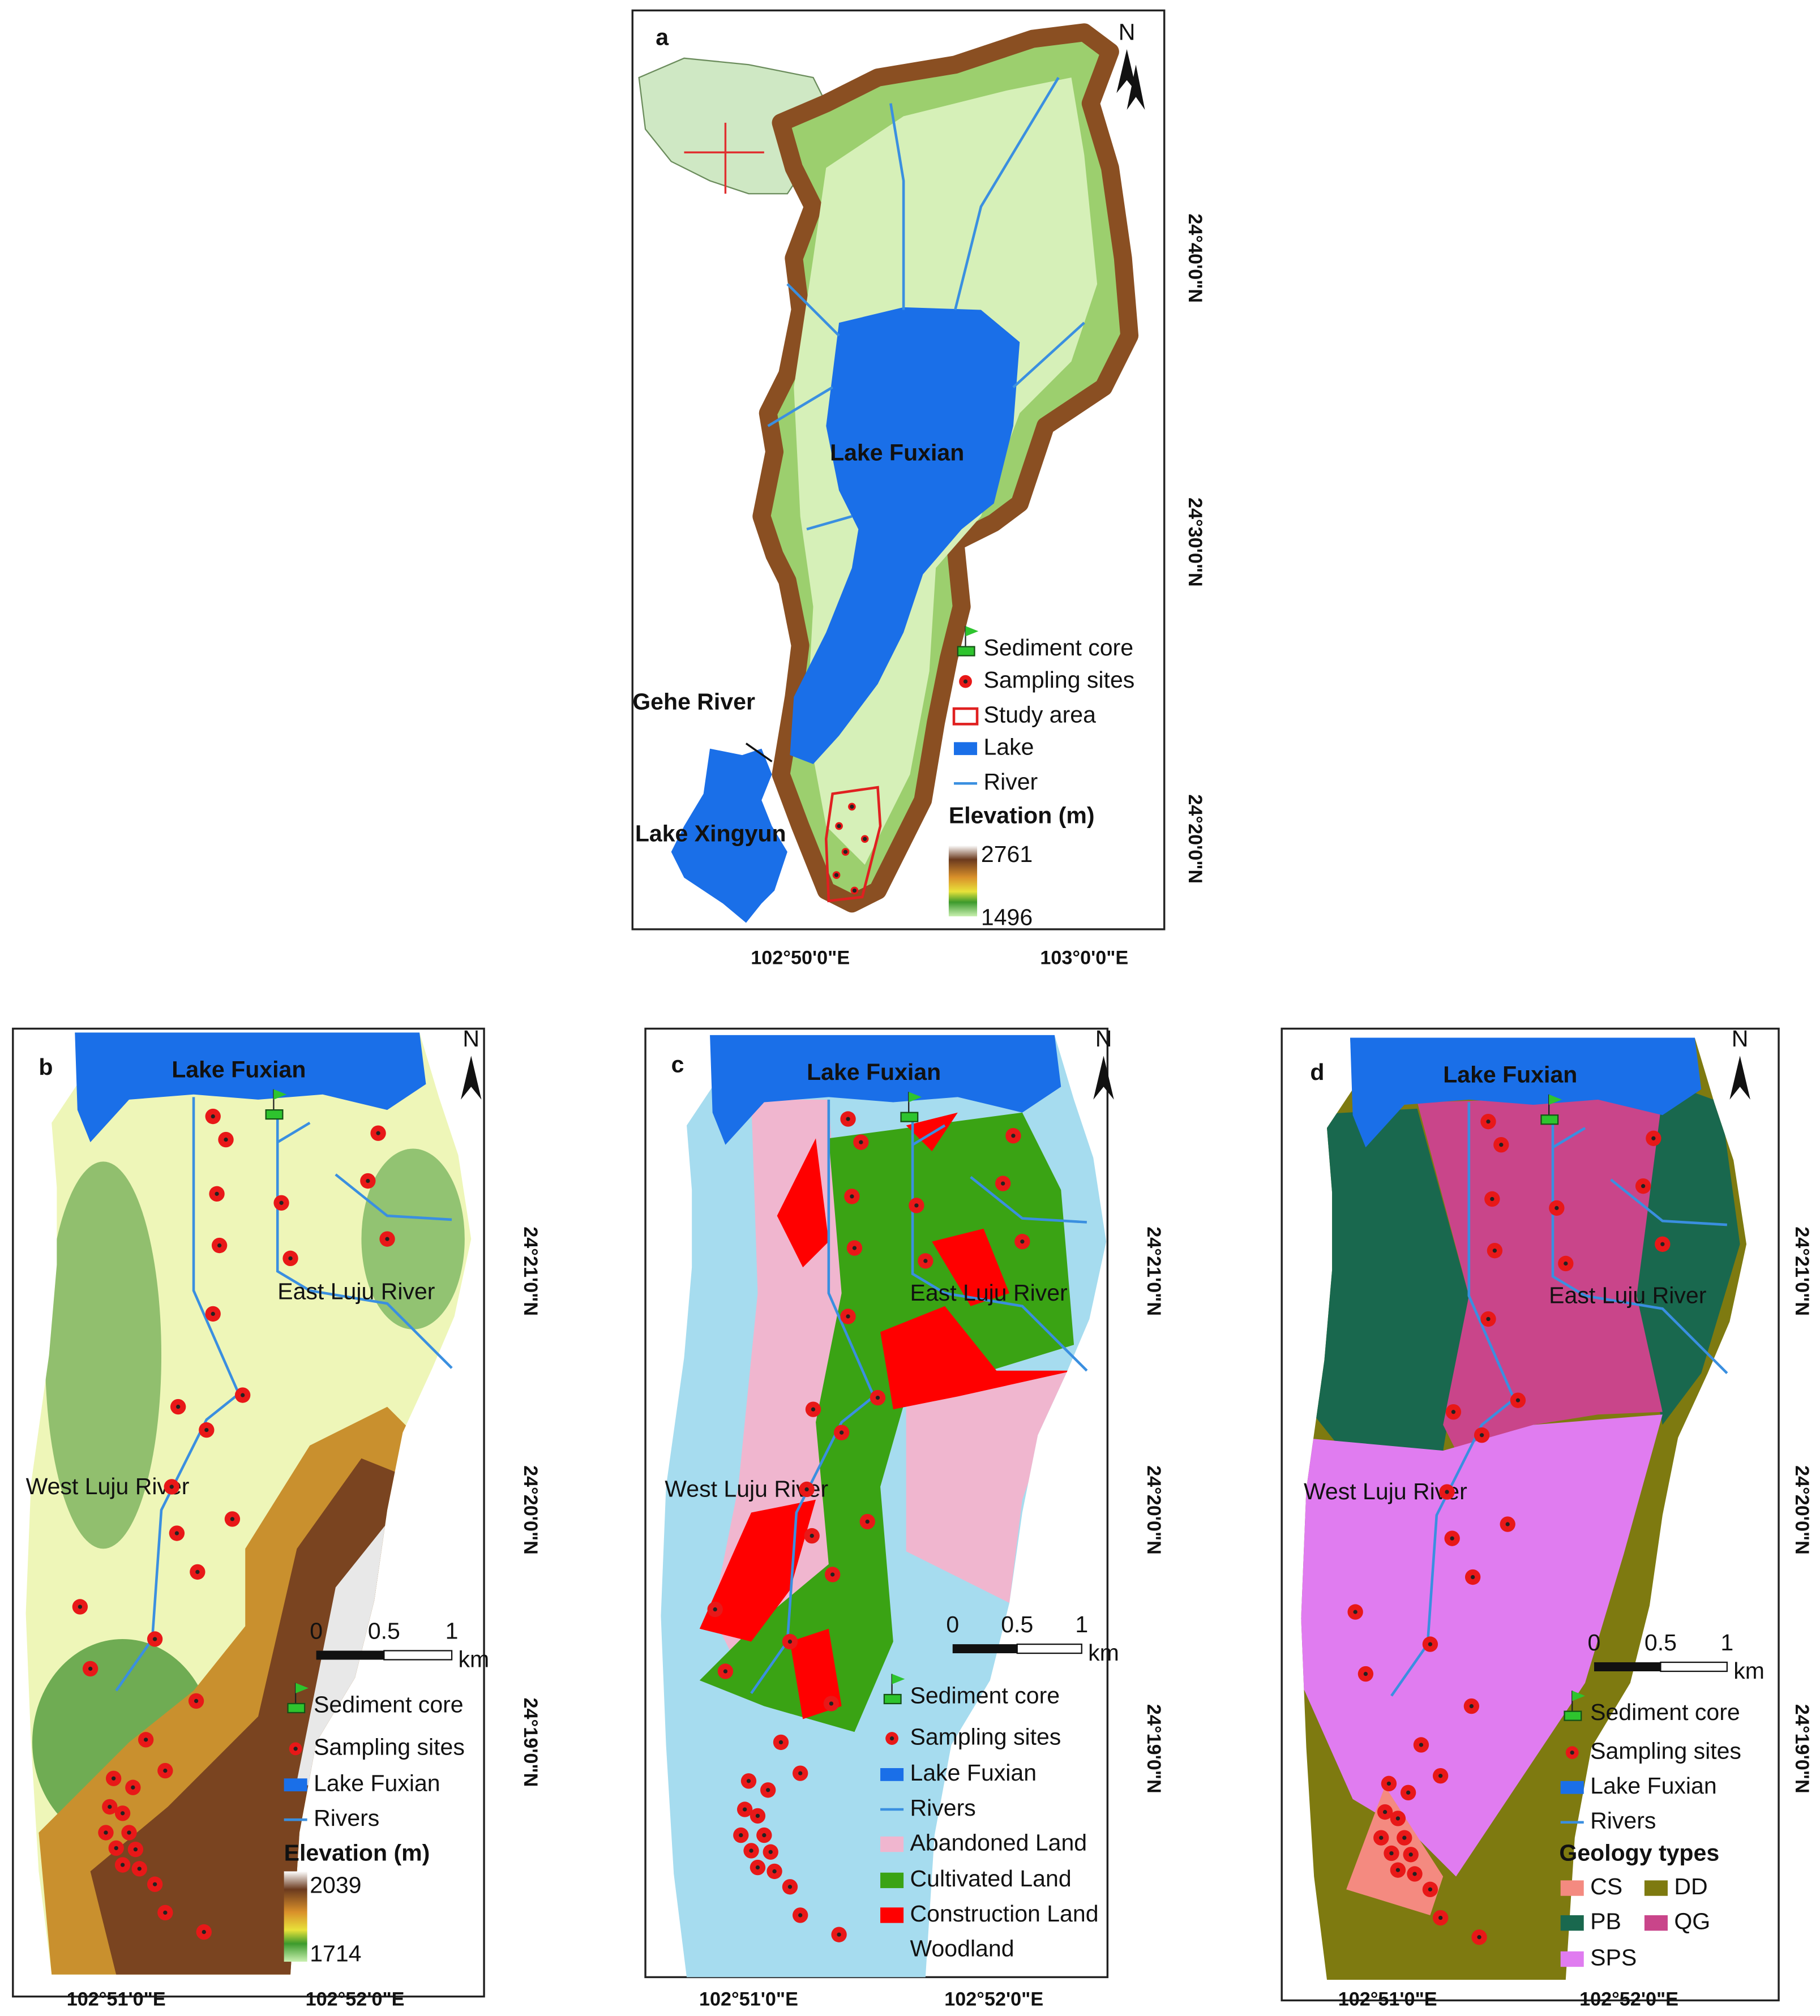  Describe the element at coordinates (1606, 1886) in the screenshot. I see `legend-label: CS` at that location.